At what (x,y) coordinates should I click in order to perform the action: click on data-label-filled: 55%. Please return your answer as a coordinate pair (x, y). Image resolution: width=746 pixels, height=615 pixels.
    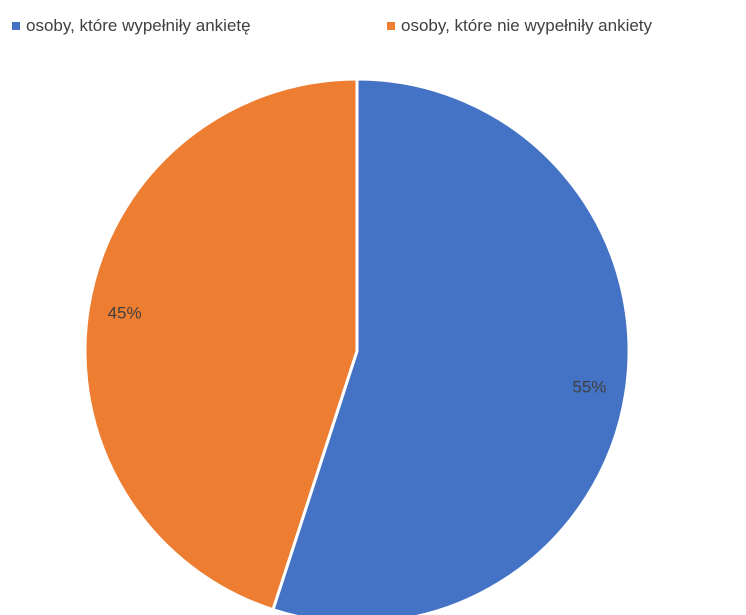
    Looking at the image, I should click on (589, 386).